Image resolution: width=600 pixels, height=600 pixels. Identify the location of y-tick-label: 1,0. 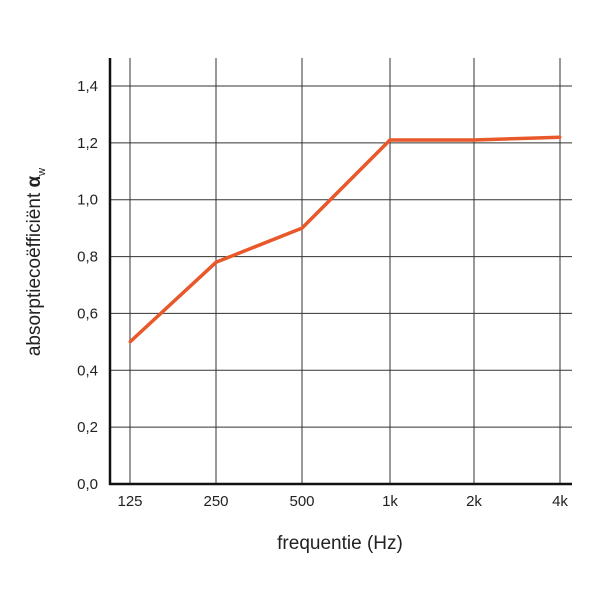
(87, 200).